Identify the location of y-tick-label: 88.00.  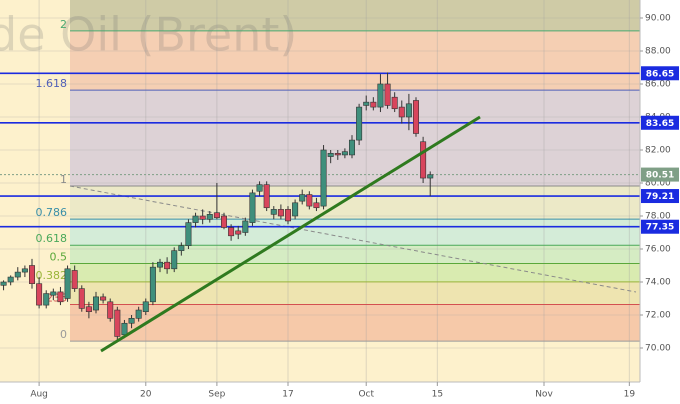
(658, 51).